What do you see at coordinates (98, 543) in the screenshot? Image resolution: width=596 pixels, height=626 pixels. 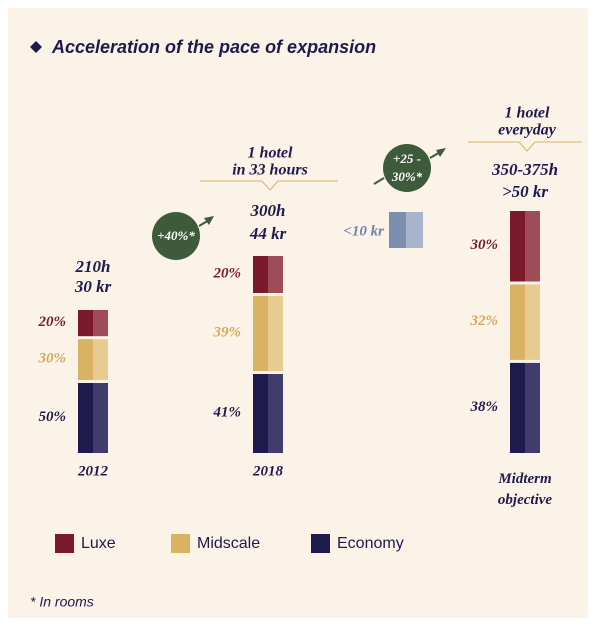 I see `legend-label: Luxe` at bounding box center [98, 543].